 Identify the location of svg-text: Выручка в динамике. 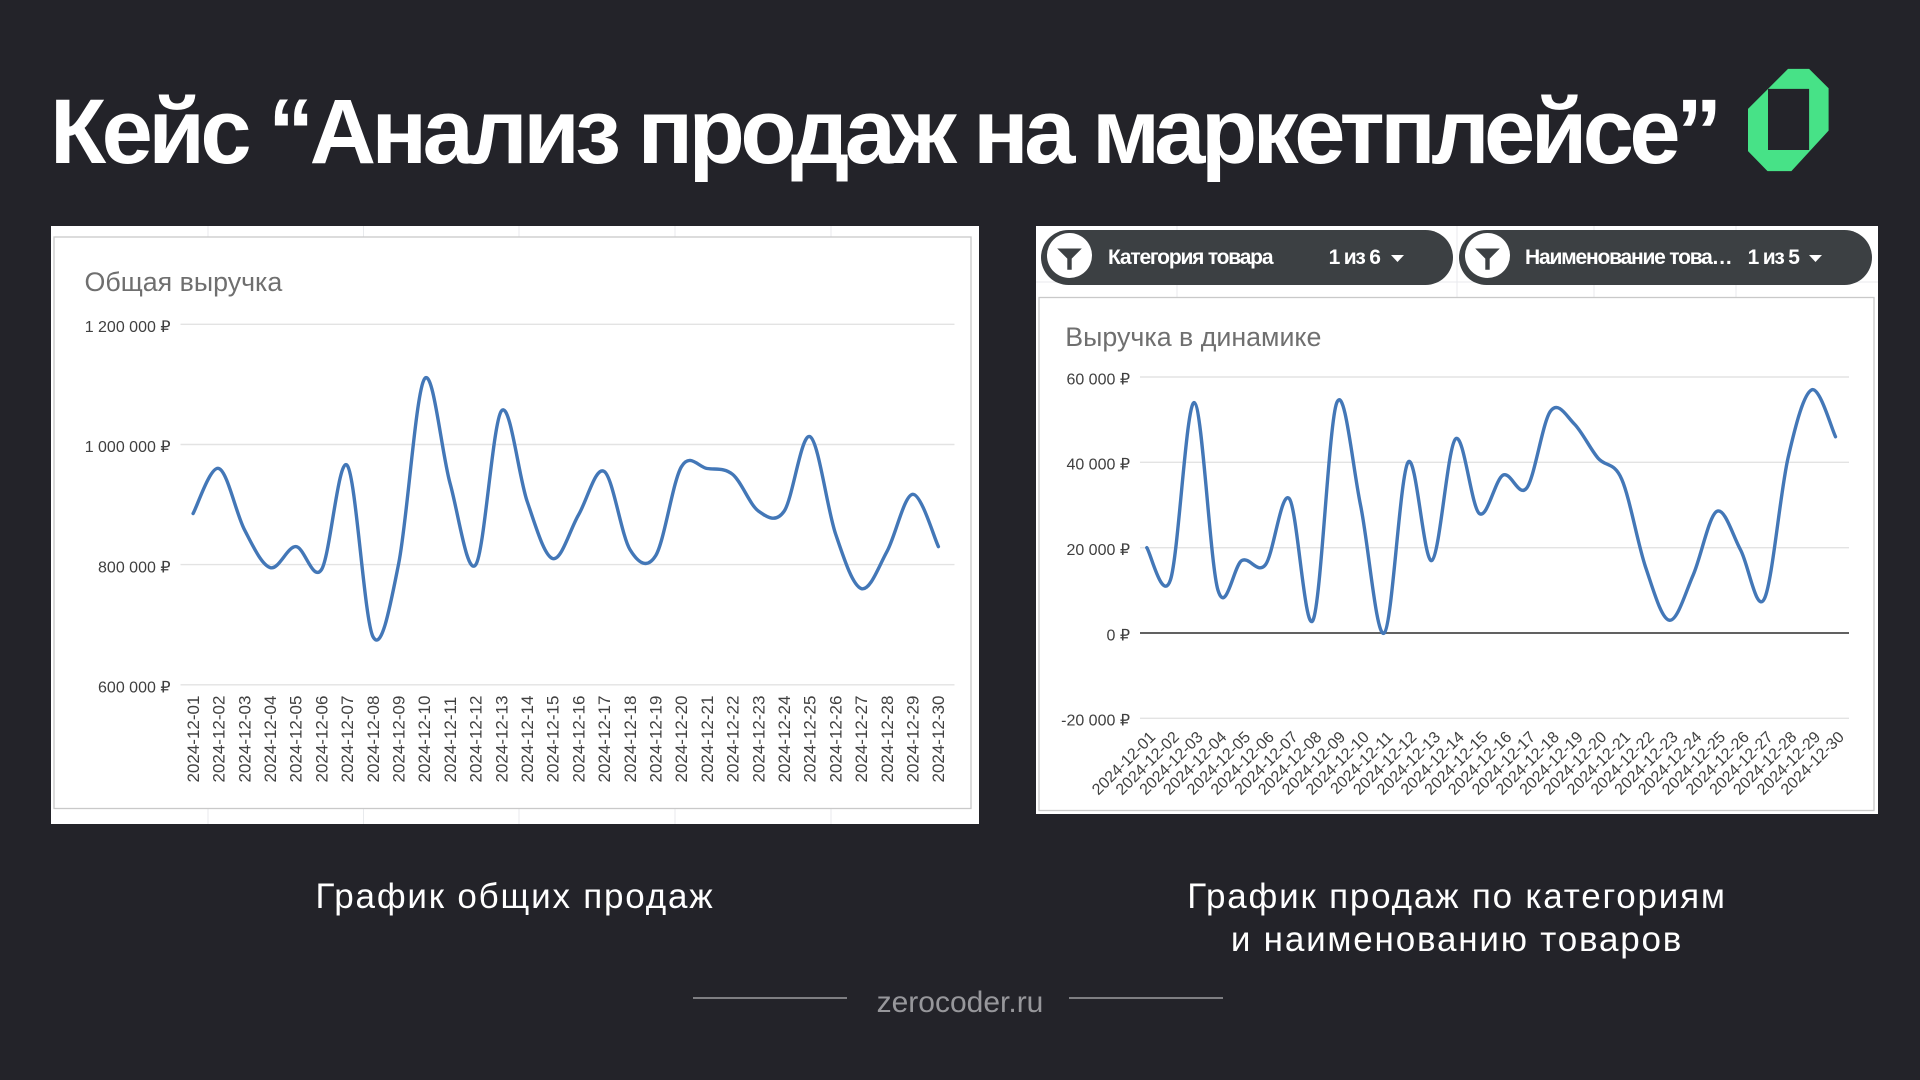
(1193, 337).